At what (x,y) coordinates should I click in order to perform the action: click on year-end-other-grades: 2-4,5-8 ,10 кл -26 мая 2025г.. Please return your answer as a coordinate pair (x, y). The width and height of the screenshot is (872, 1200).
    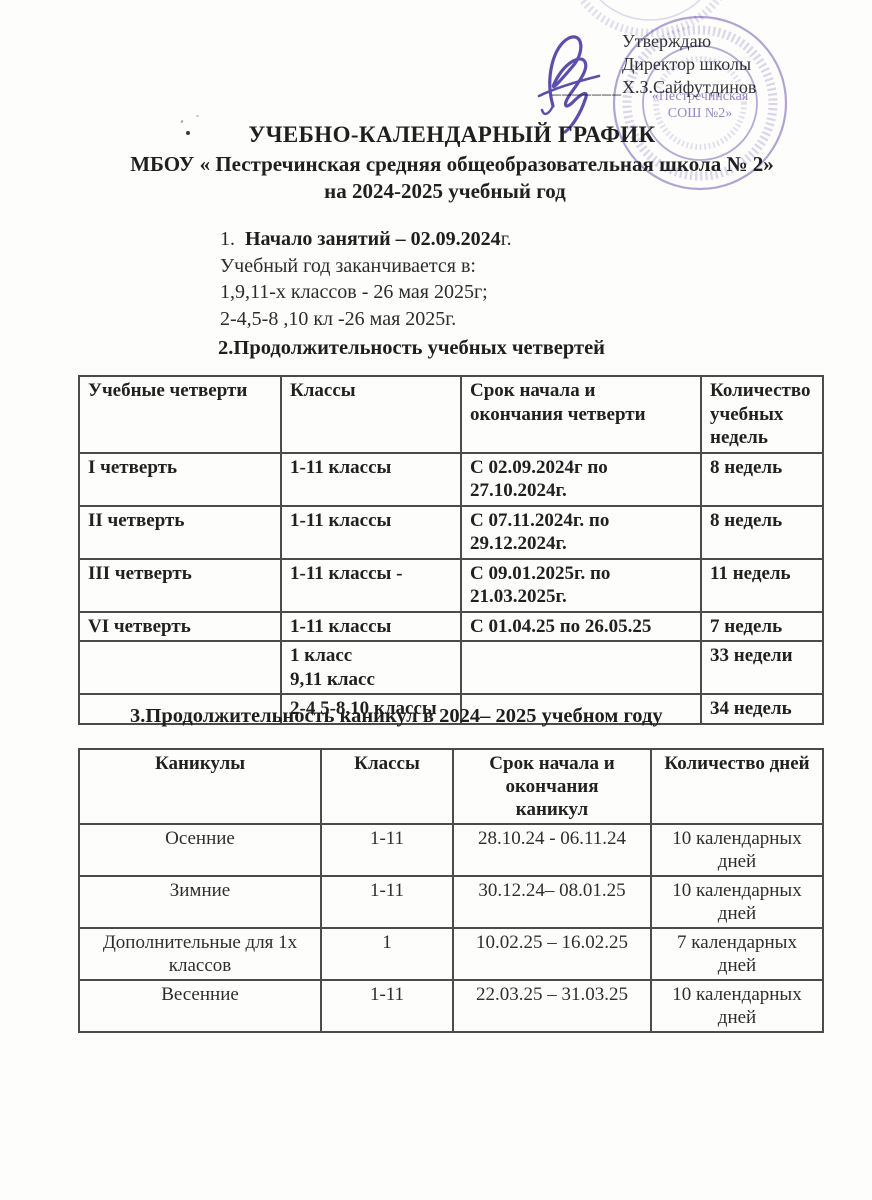
    Looking at the image, I should click on (338, 318).